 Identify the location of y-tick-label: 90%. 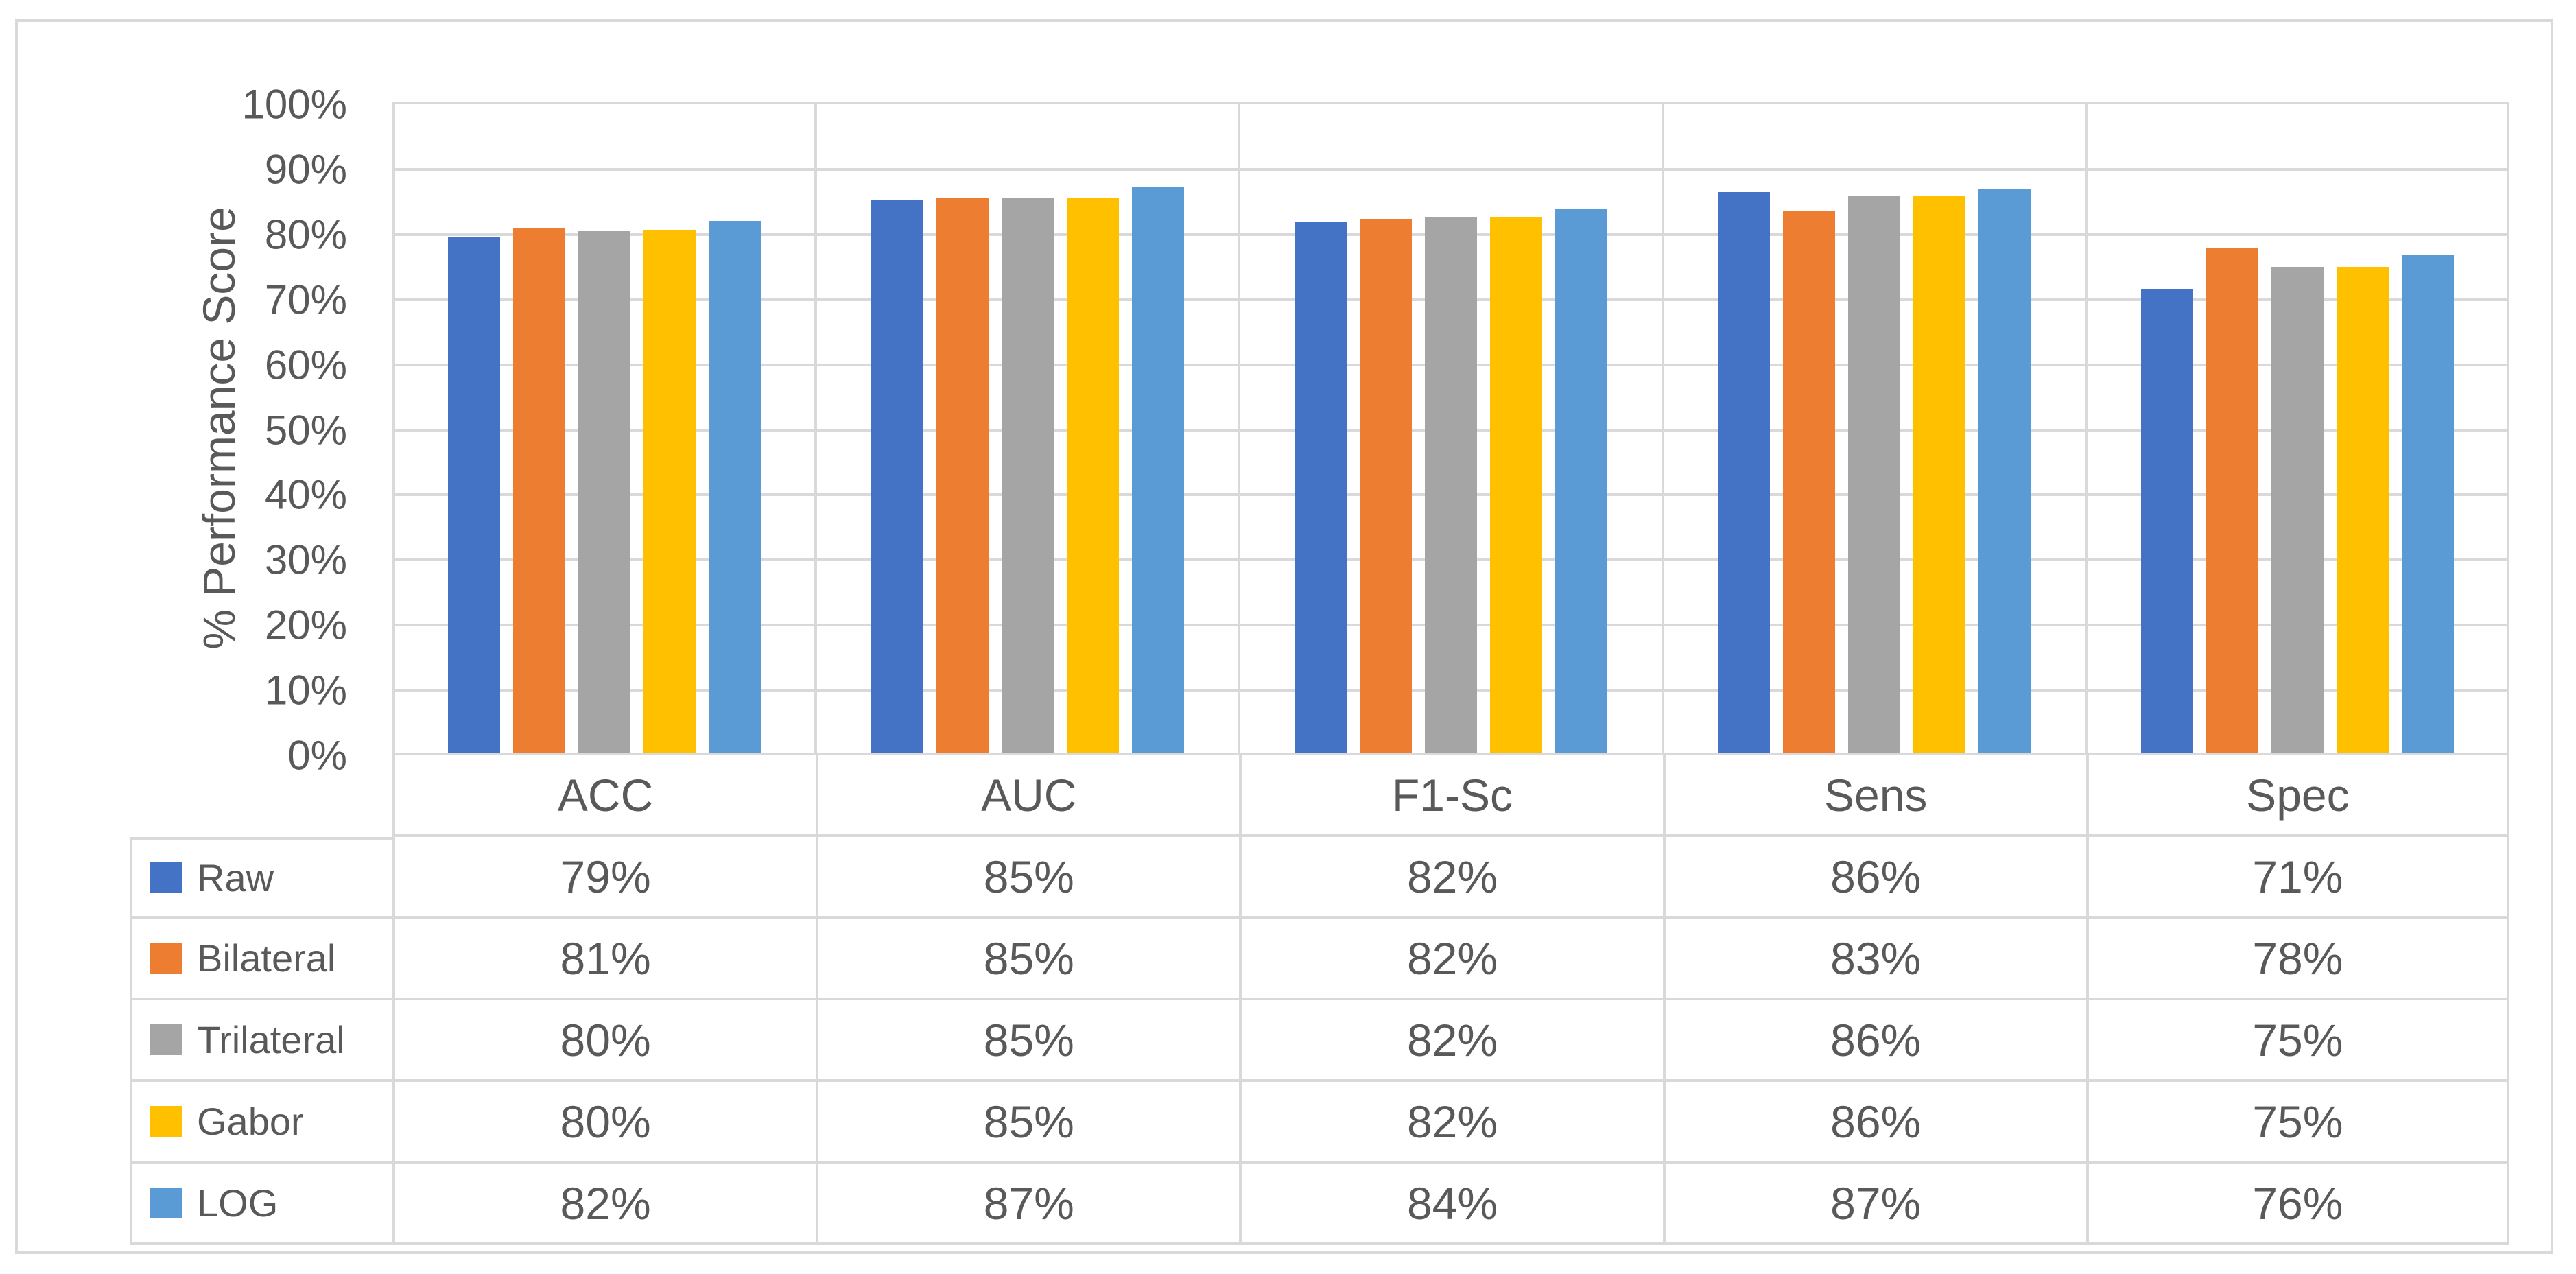
(305, 169).